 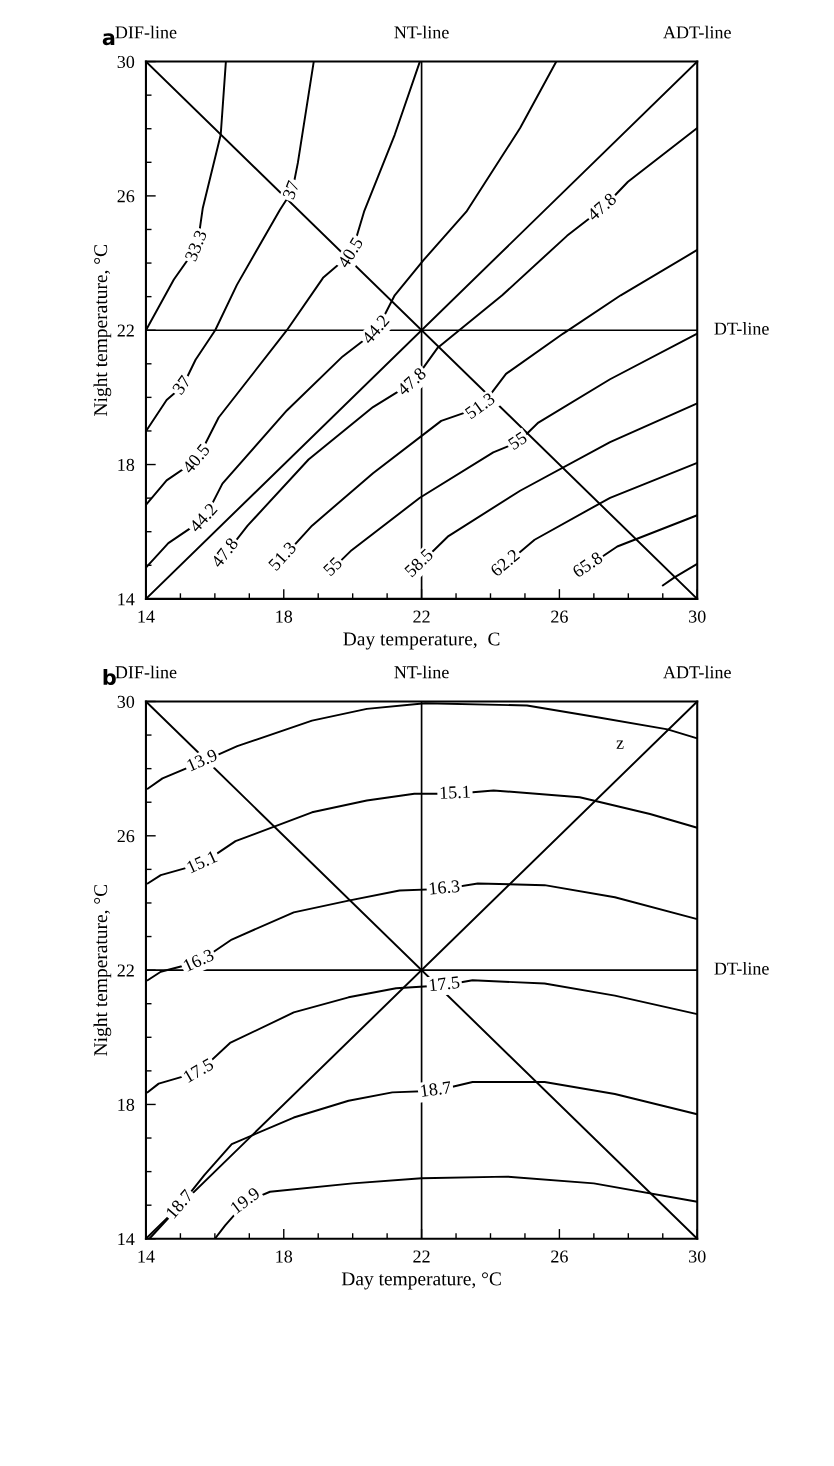 I want to click on annotation: 13.9, so click(x=202, y=760).